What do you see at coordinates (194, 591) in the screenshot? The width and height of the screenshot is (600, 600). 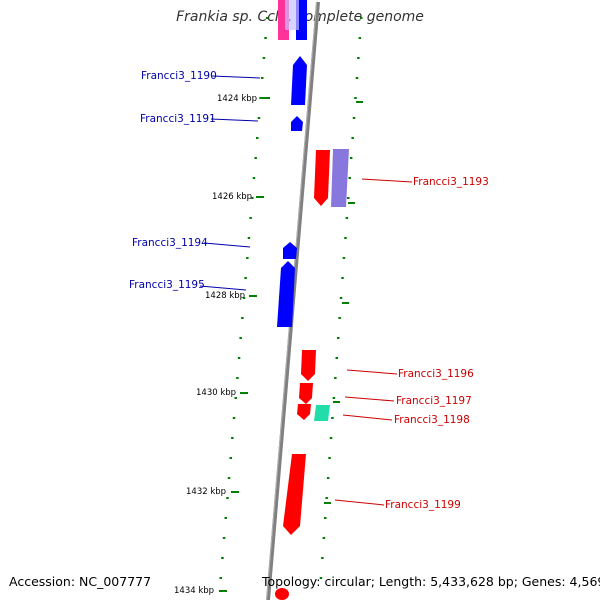 I see `tick-label-1434: 1434 kbp` at bounding box center [194, 591].